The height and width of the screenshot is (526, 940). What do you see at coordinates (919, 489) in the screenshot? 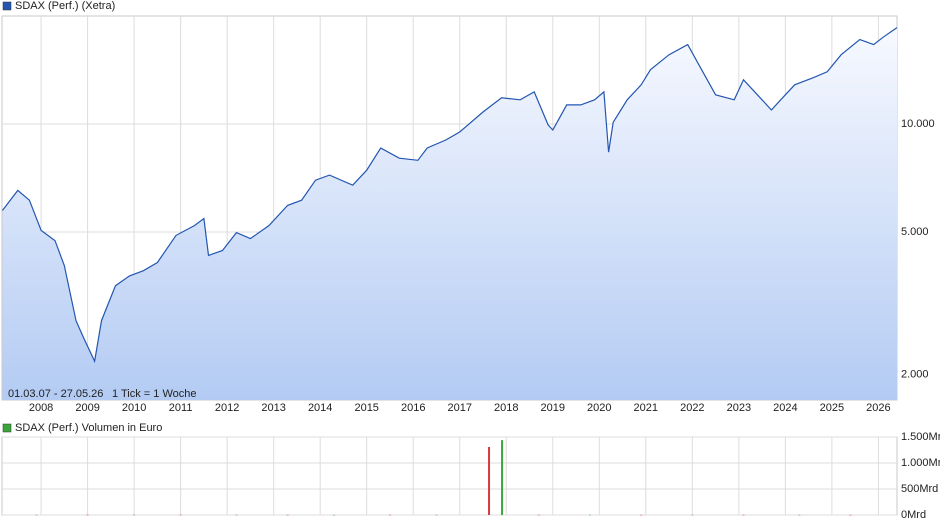
I see `y-tick-label: 500Mrd` at bounding box center [919, 489].